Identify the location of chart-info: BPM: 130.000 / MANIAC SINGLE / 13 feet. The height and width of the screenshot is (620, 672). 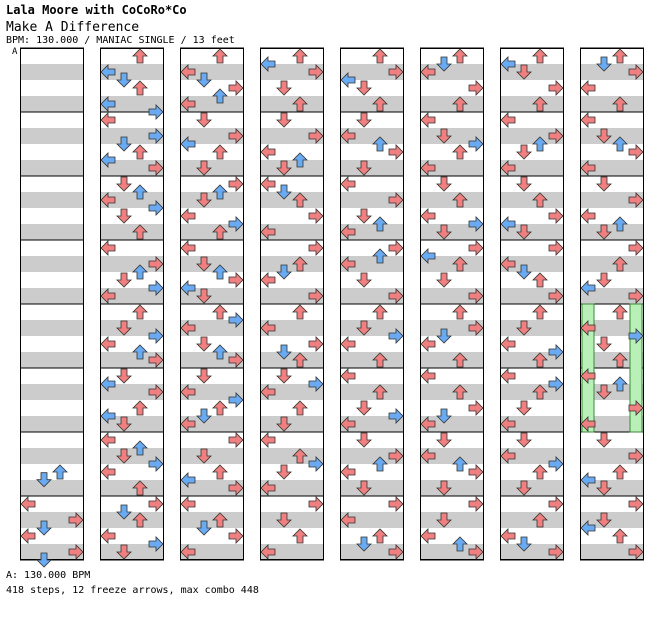
(120, 40).